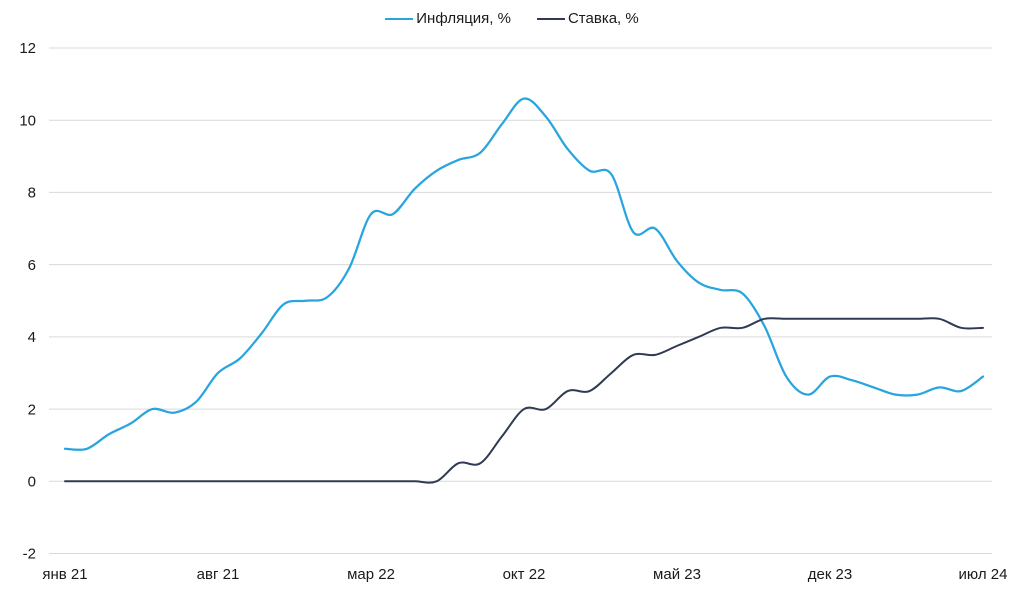 Image resolution: width=1024 pixels, height=593 pixels. What do you see at coordinates (371, 574) in the screenshot?
I see `x-tick-label-2: мар 22` at bounding box center [371, 574].